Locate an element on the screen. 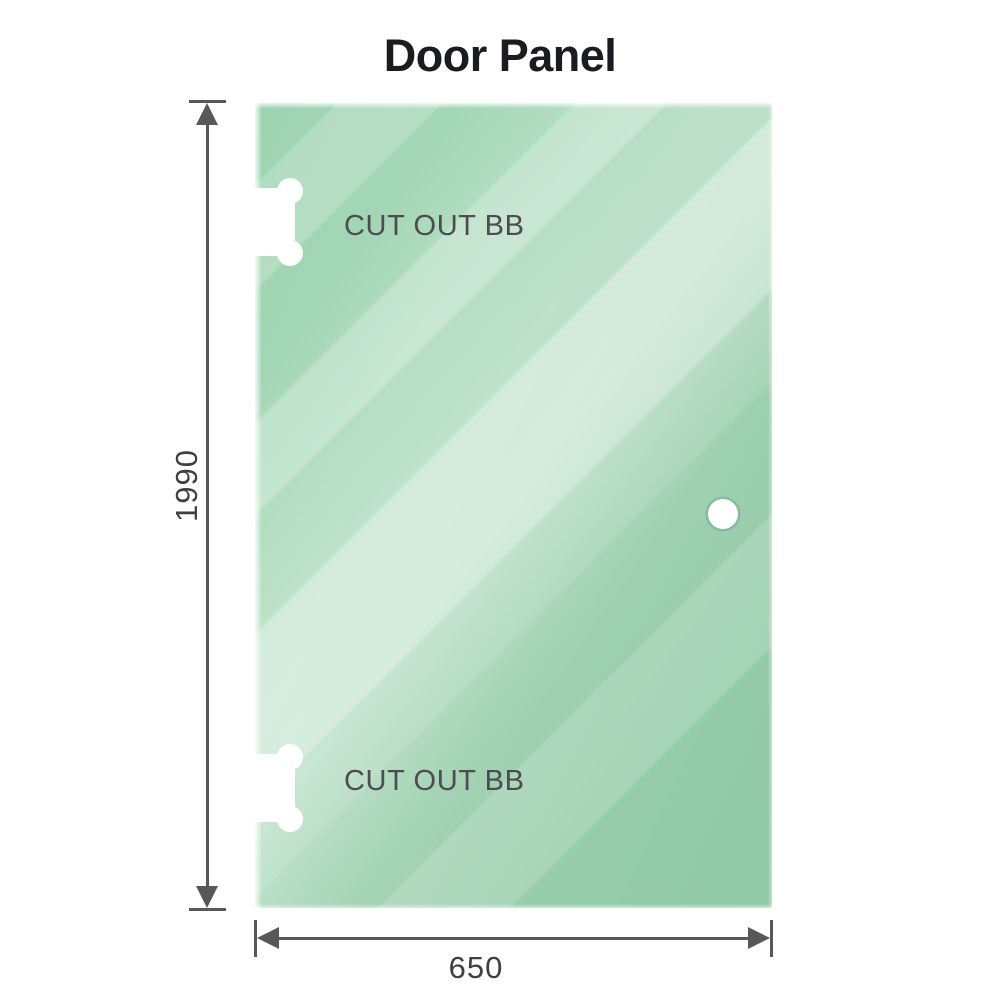 This screenshot has height=1000, width=1000. cutout-upper-stem is located at coordinates (284, 222).